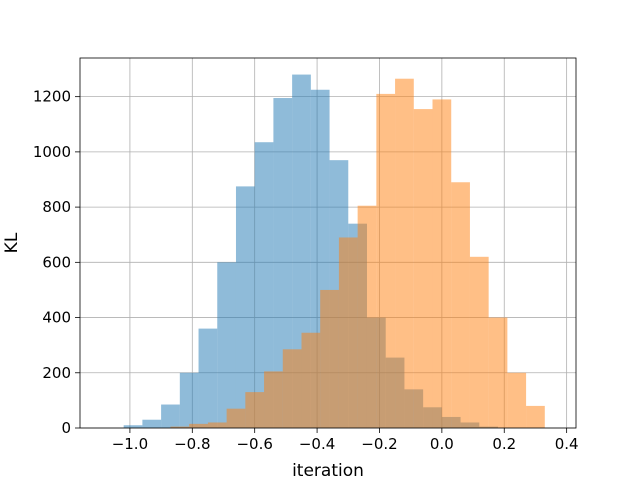 The width and height of the screenshot is (640, 480). What do you see at coordinates (66, 428) in the screenshot?
I see `y-tick-label: 0` at bounding box center [66, 428].